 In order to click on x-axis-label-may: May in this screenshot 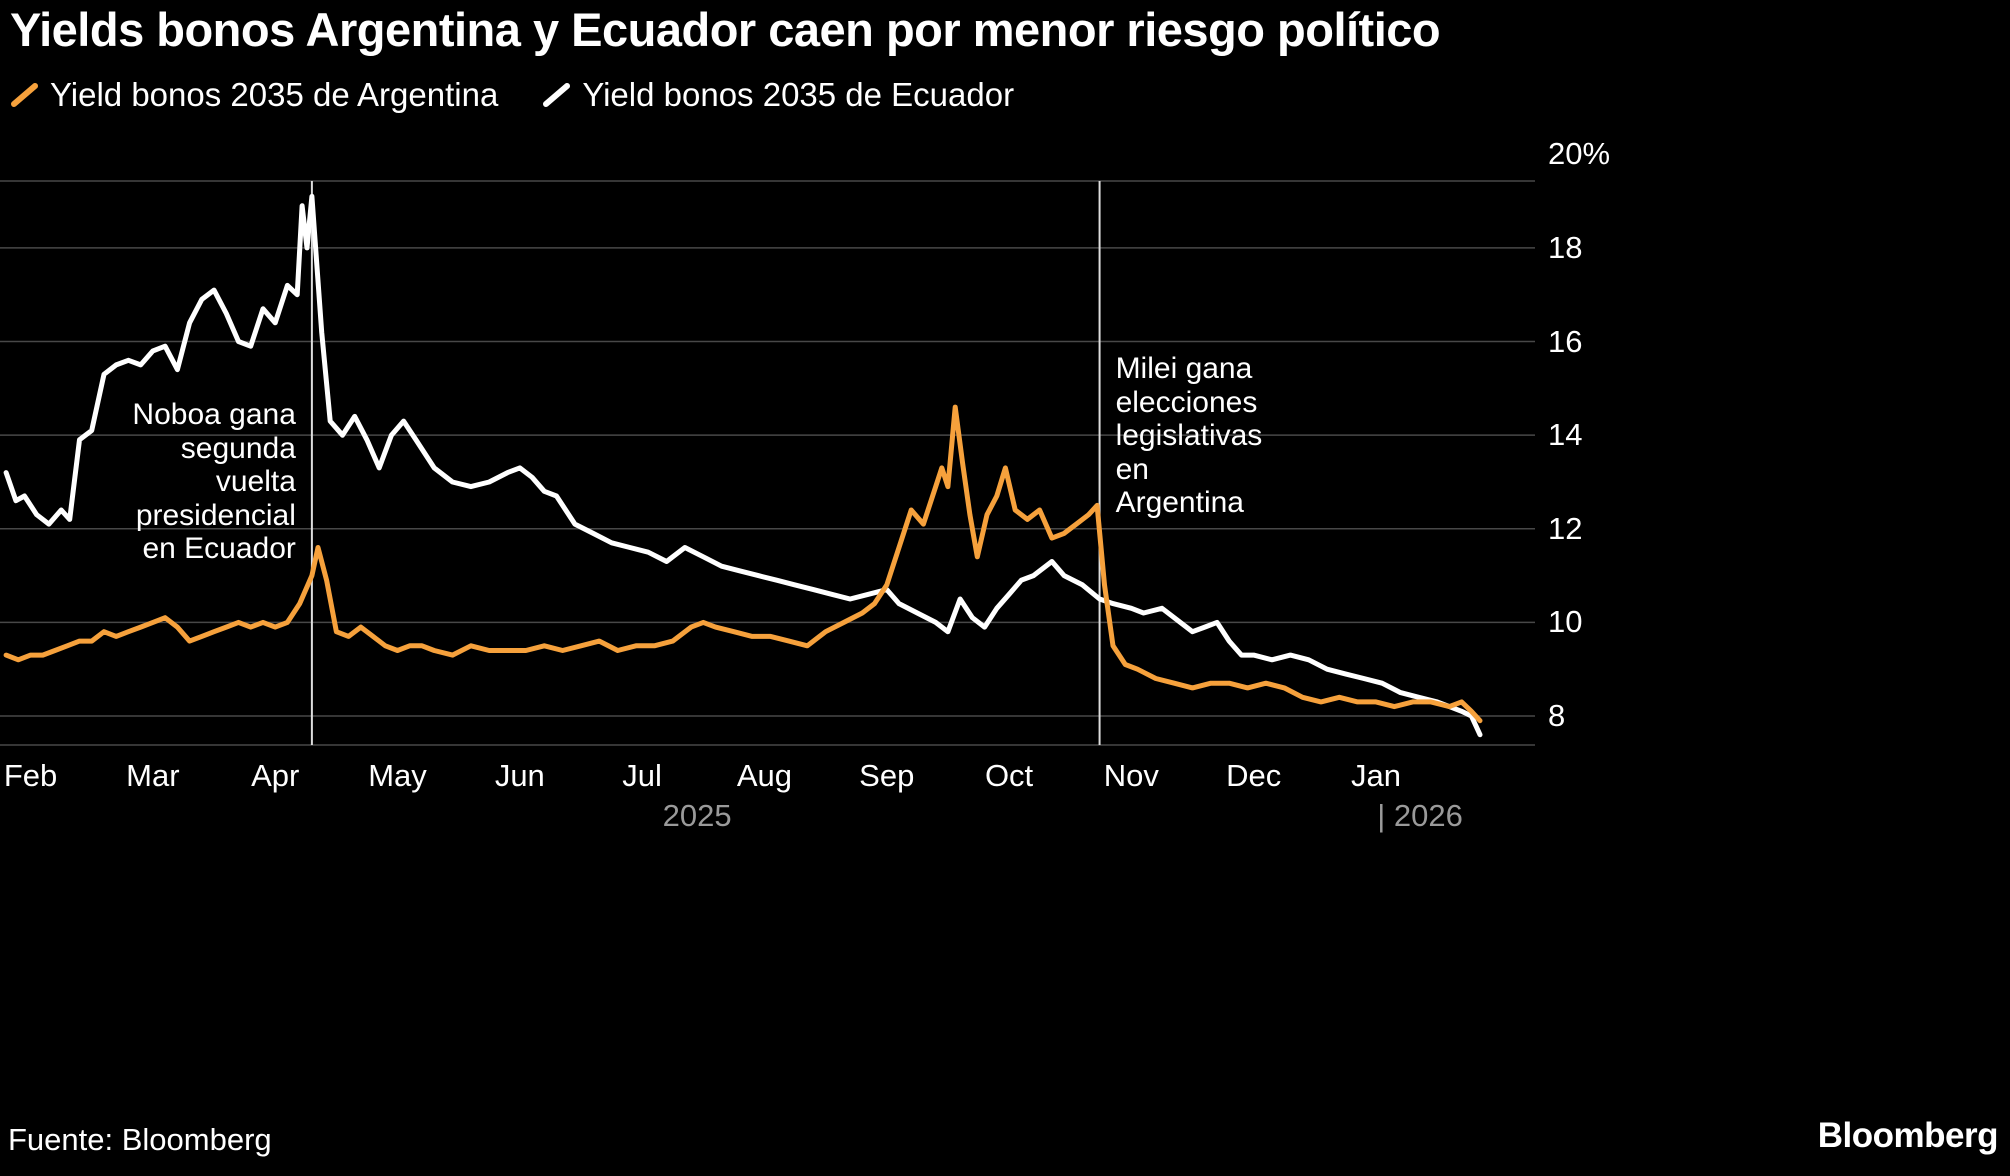, I will do `click(397, 775)`.